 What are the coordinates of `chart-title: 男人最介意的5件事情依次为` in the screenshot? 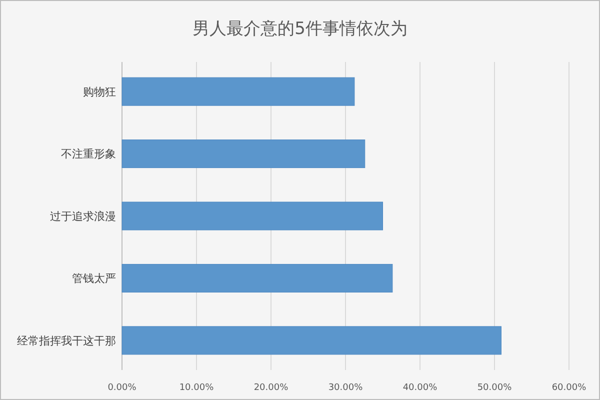 It's located at (300, 29).